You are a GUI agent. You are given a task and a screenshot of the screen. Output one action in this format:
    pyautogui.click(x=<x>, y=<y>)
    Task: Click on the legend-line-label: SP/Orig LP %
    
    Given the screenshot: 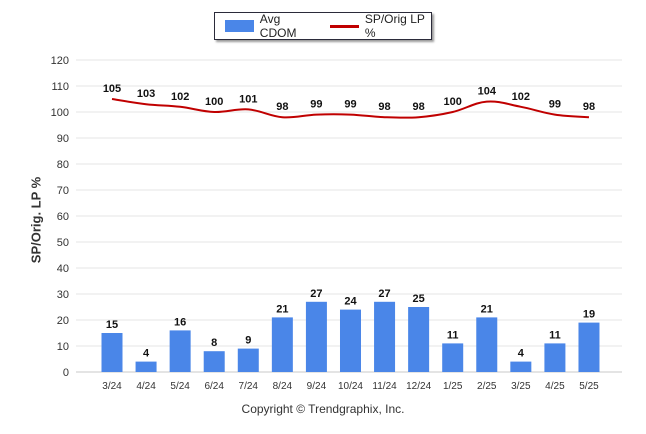 What is the action you would take?
    pyautogui.click(x=394, y=26)
    